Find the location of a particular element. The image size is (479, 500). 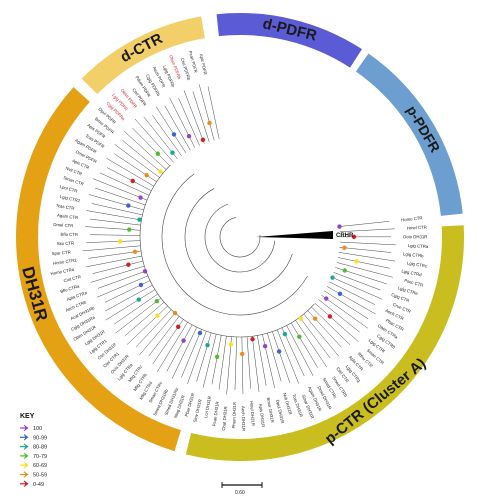

leaf-label: Cgig CTR is located at coordinates (400, 297).